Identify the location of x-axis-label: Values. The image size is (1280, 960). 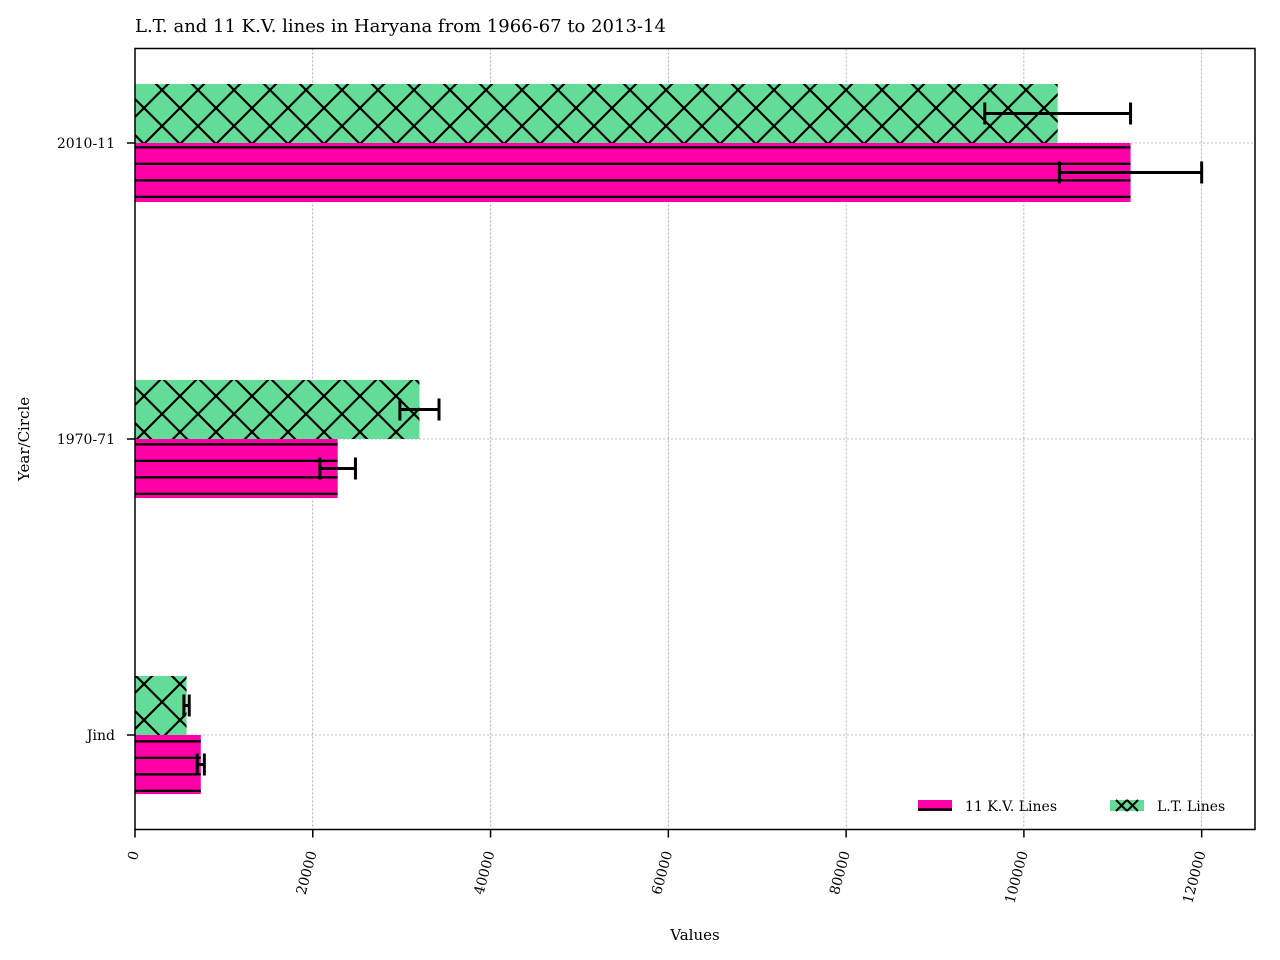
(694, 935).